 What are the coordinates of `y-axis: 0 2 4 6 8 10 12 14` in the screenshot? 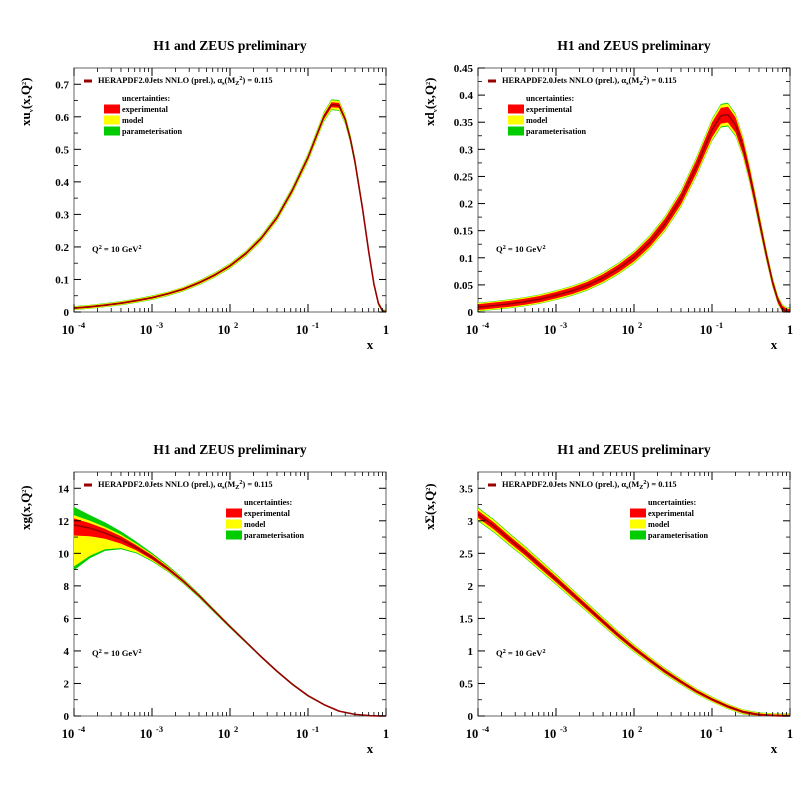 It's located at (222, 603).